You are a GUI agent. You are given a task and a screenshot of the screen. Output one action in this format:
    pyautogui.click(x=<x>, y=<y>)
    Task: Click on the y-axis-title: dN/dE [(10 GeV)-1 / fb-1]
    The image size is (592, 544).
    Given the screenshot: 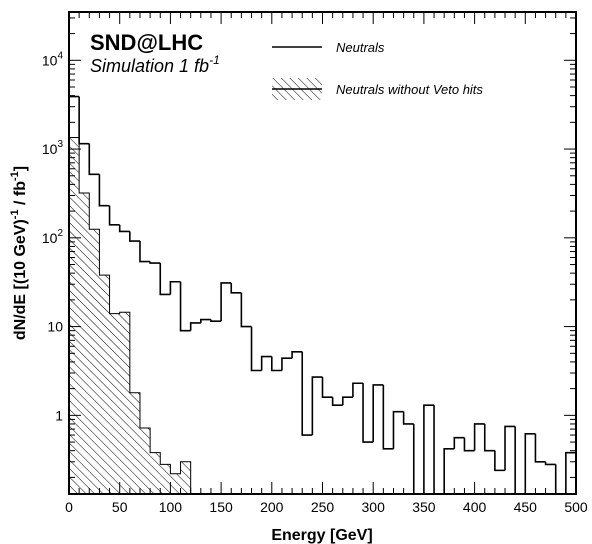 What is the action you would take?
    pyautogui.click(x=19, y=253)
    